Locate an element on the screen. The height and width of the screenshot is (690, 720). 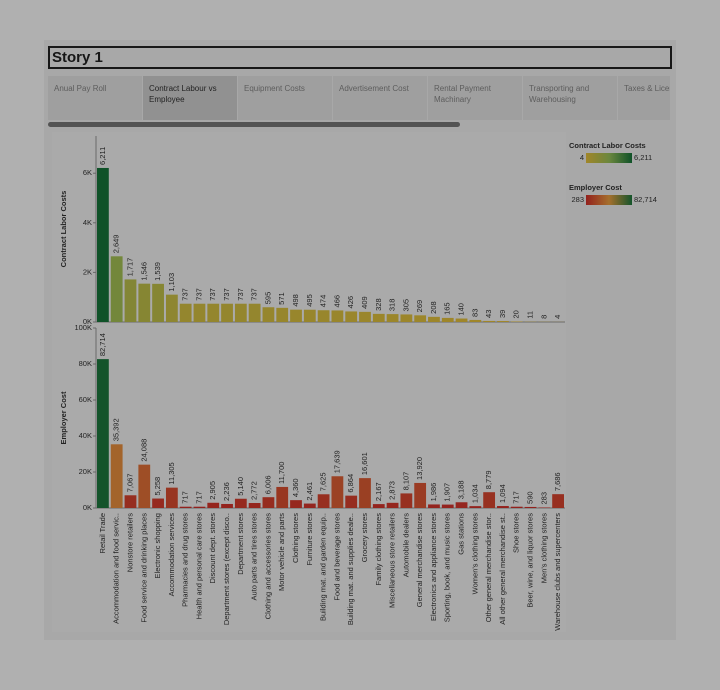
value-label: 2,236 is located at coordinates (226, 491).